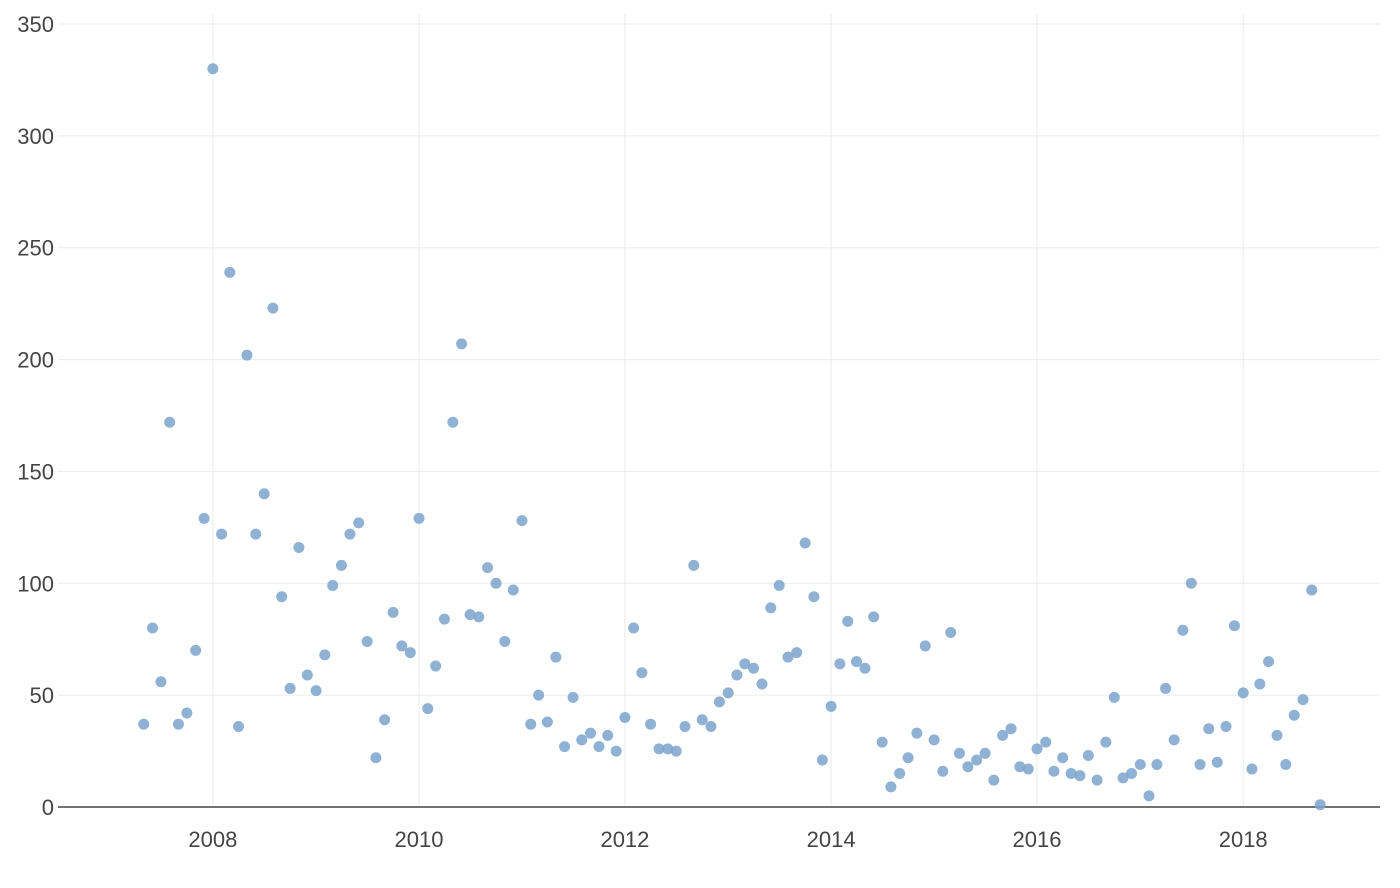 The image size is (1400, 888). I want to click on y-tick-label: 250, so click(35, 248).